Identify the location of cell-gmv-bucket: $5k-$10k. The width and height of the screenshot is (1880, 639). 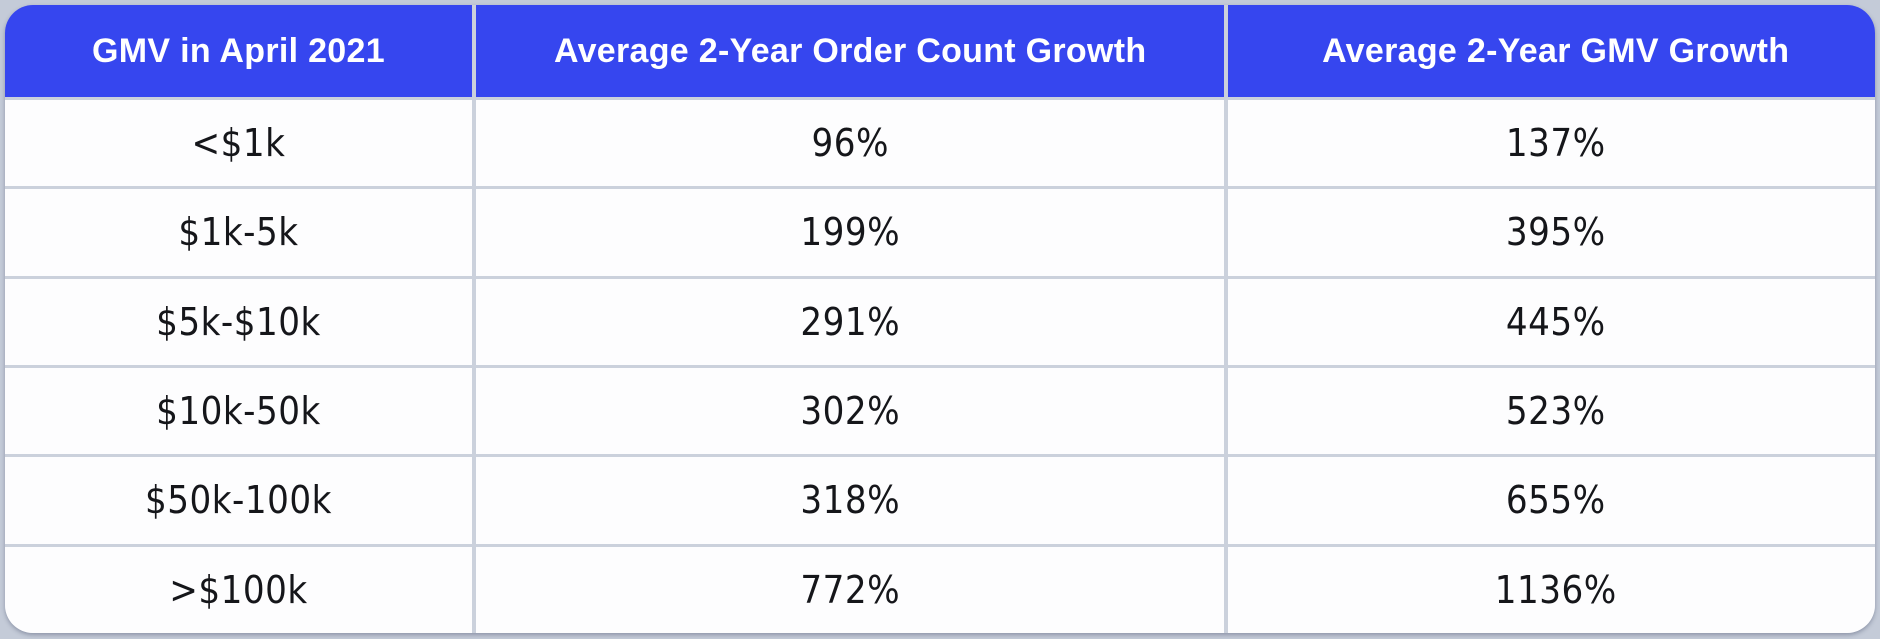
(238, 321).